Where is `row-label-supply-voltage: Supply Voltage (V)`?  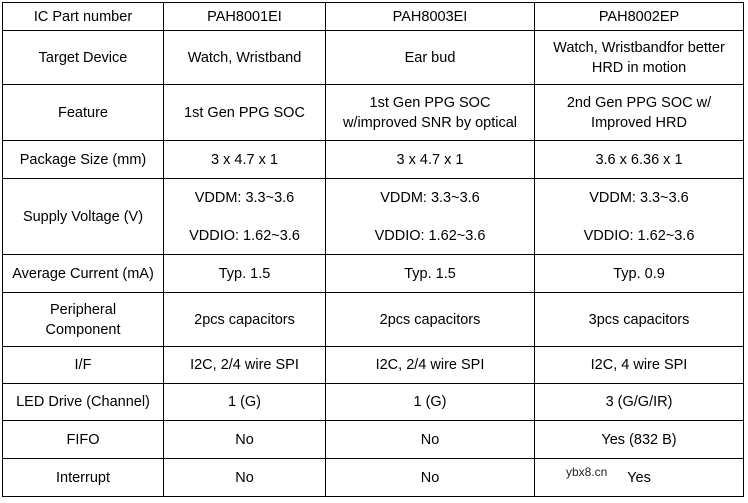
row-label-supply-voltage: Supply Voltage (V) is located at coordinates (83, 216).